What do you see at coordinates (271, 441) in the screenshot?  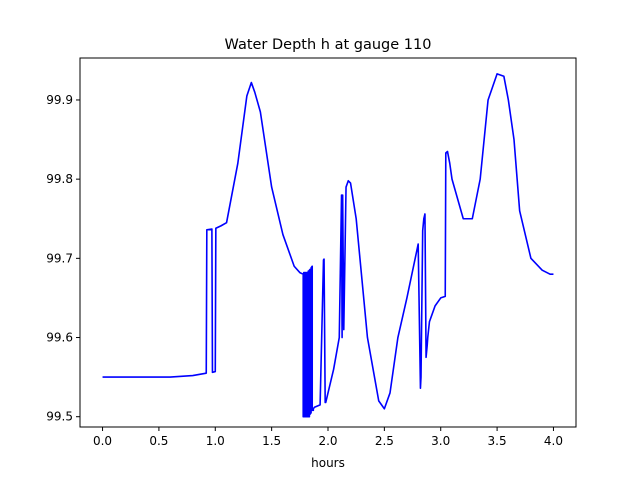 I see `x-tick-label: 1.5` at bounding box center [271, 441].